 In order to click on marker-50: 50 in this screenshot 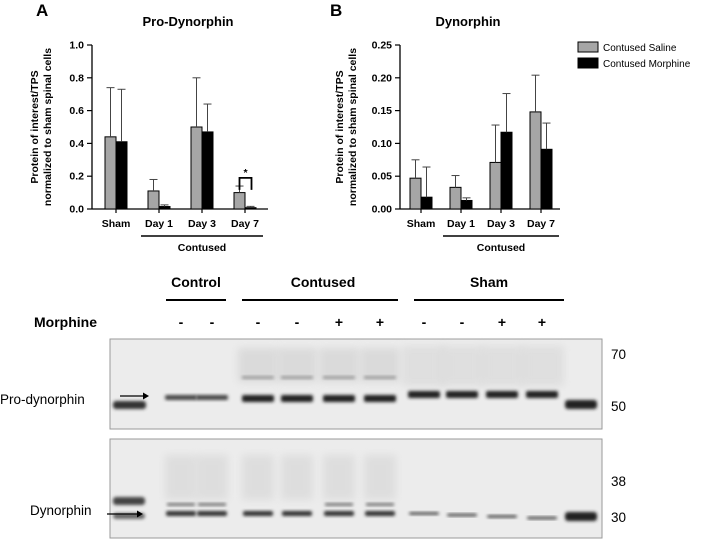, I will do `click(618, 406)`.